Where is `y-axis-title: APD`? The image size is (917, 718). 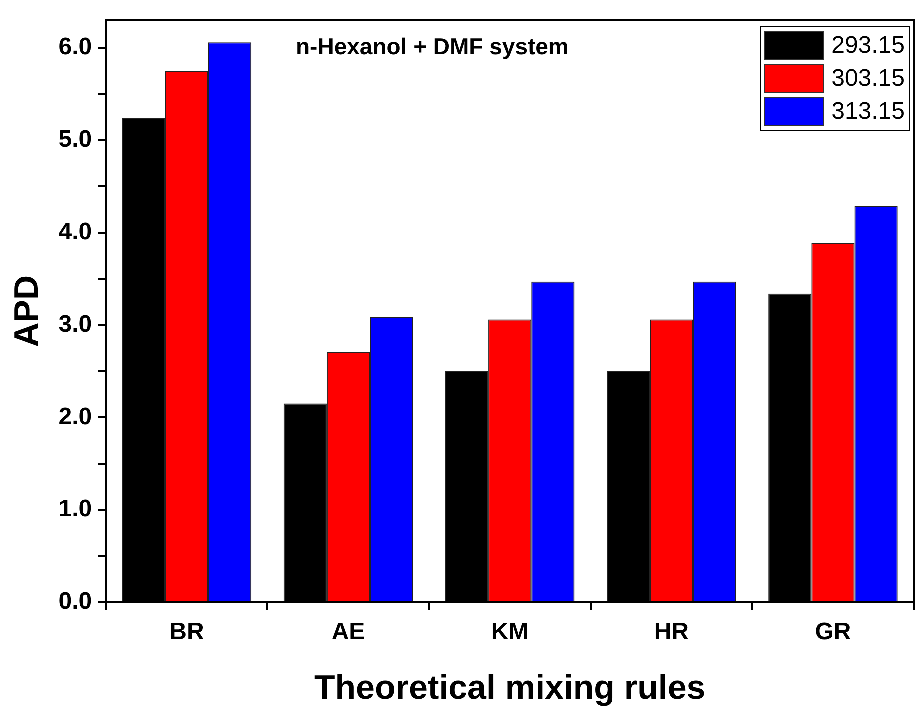 y-axis-title: APD is located at coordinates (27, 312).